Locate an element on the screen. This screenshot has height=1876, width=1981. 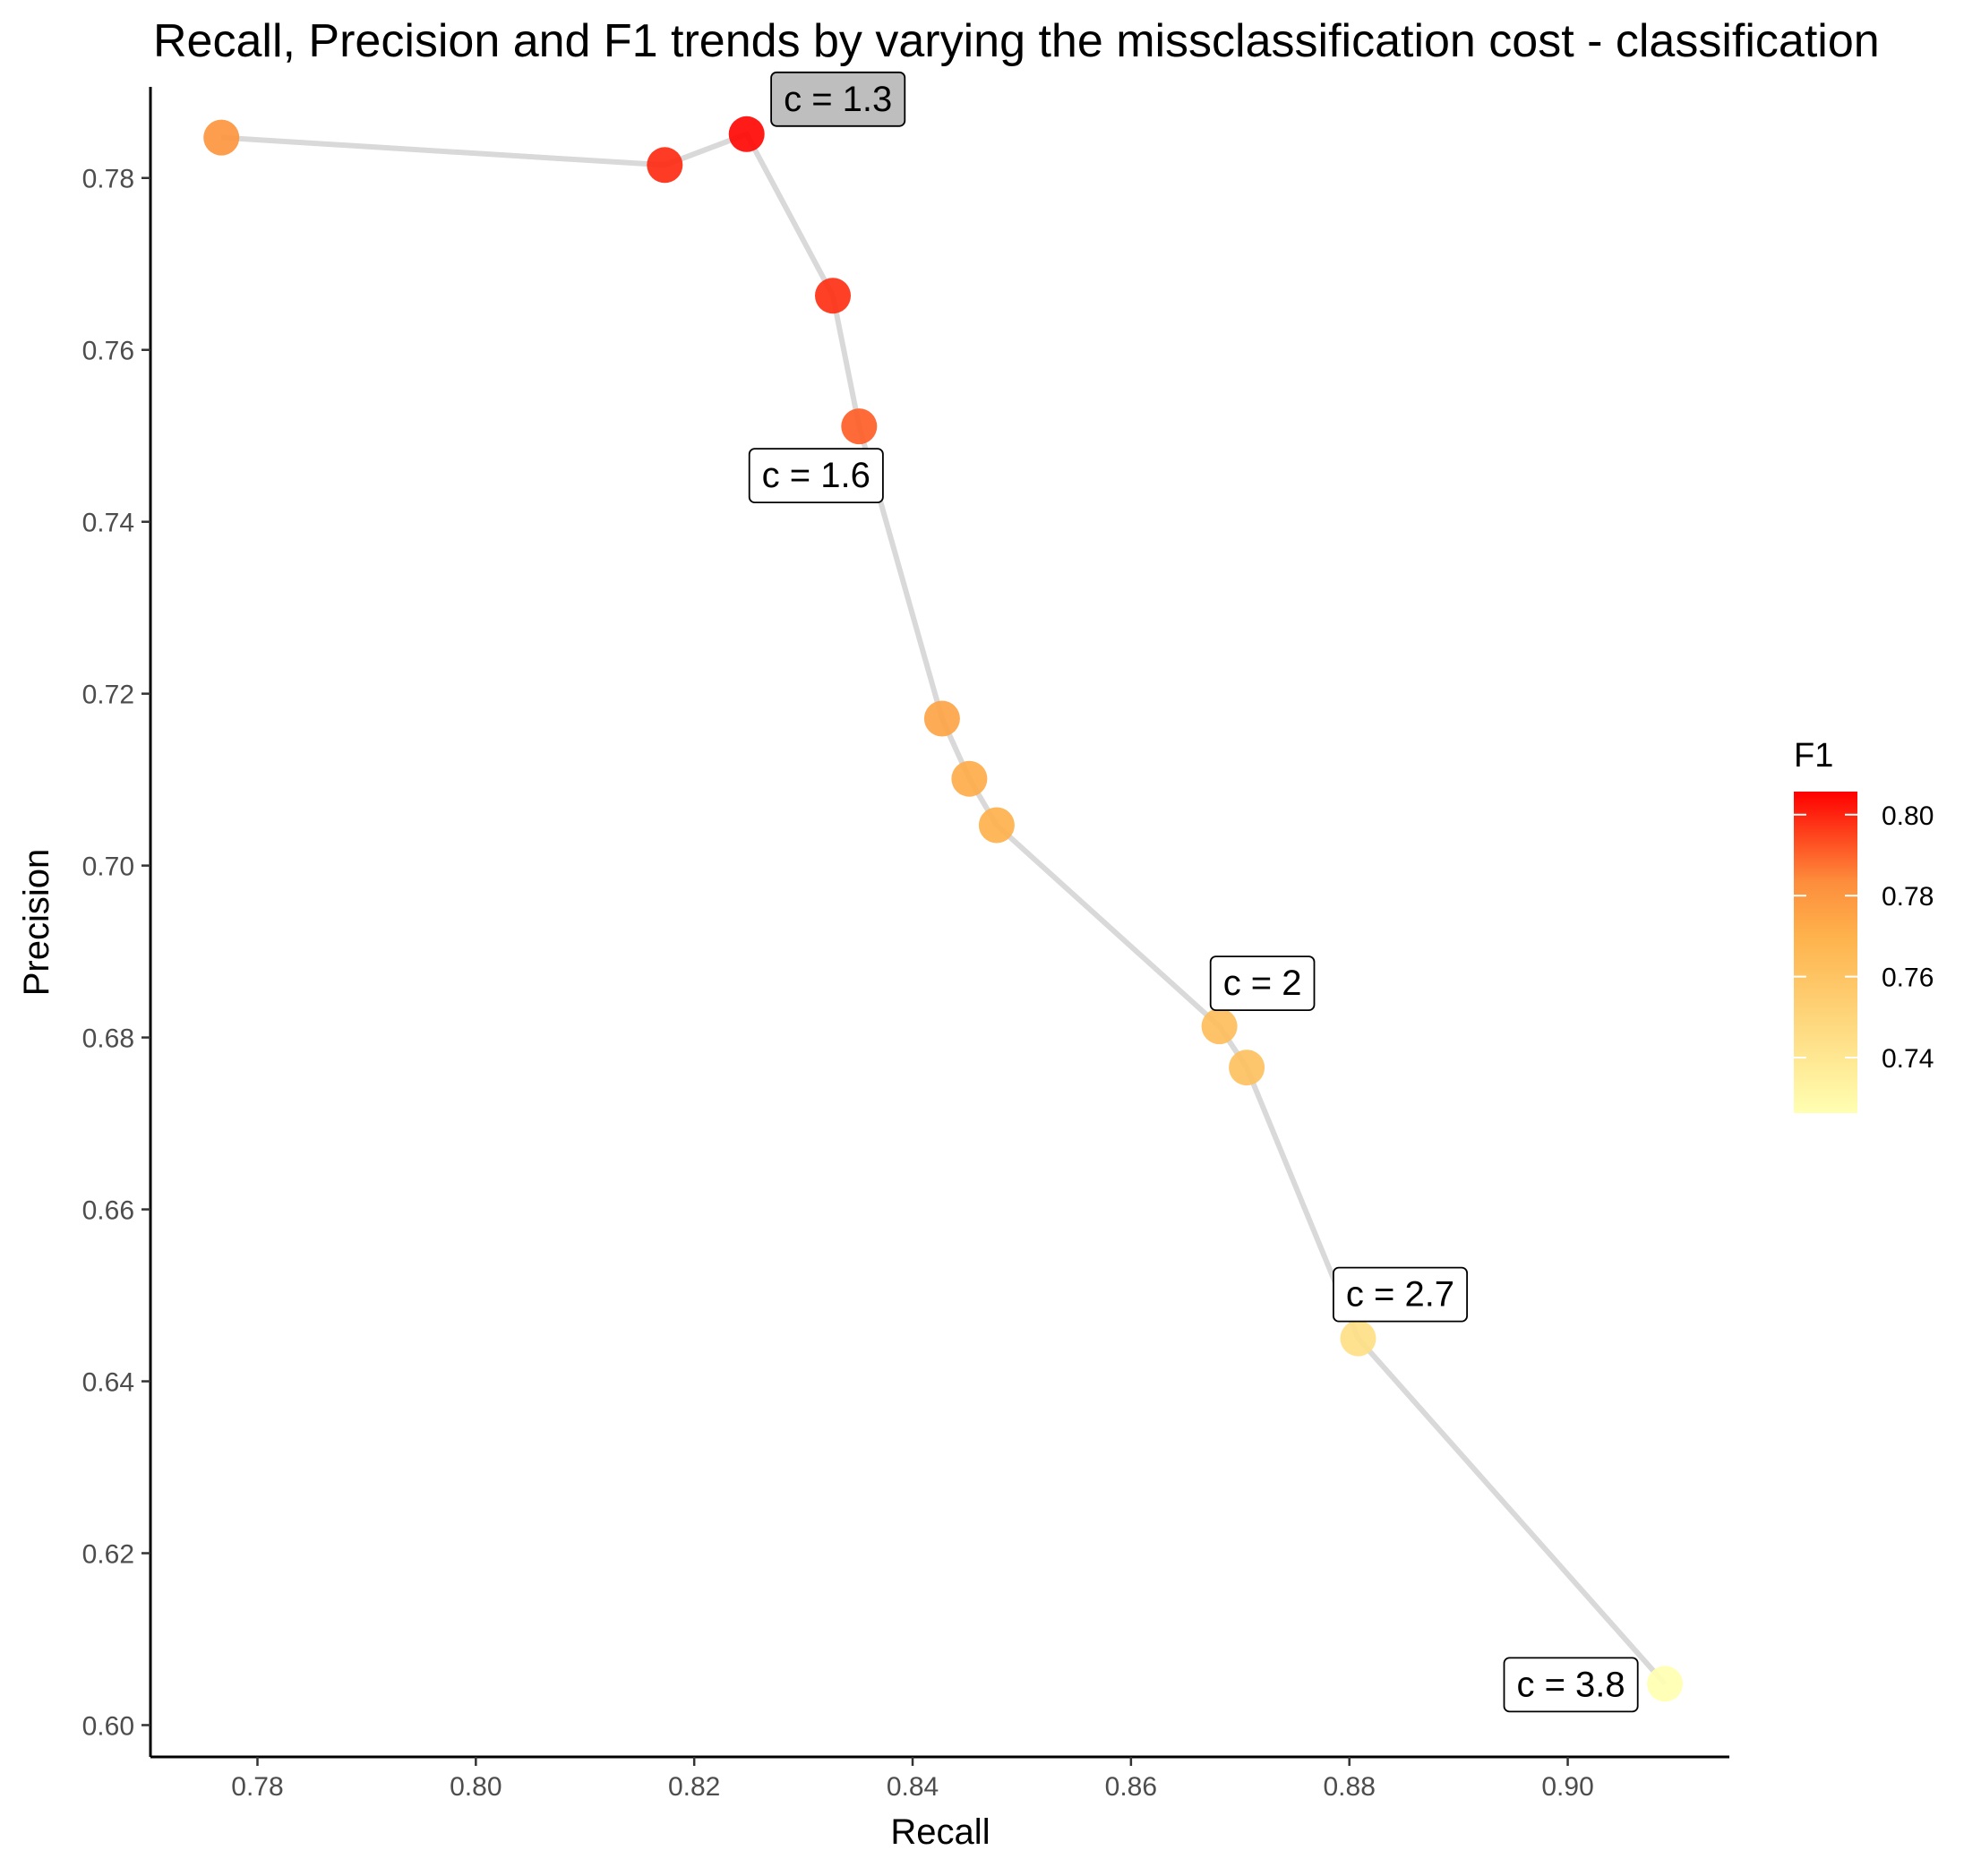
legend-tick-label: 0.78 is located at coordinates (1908, 897).